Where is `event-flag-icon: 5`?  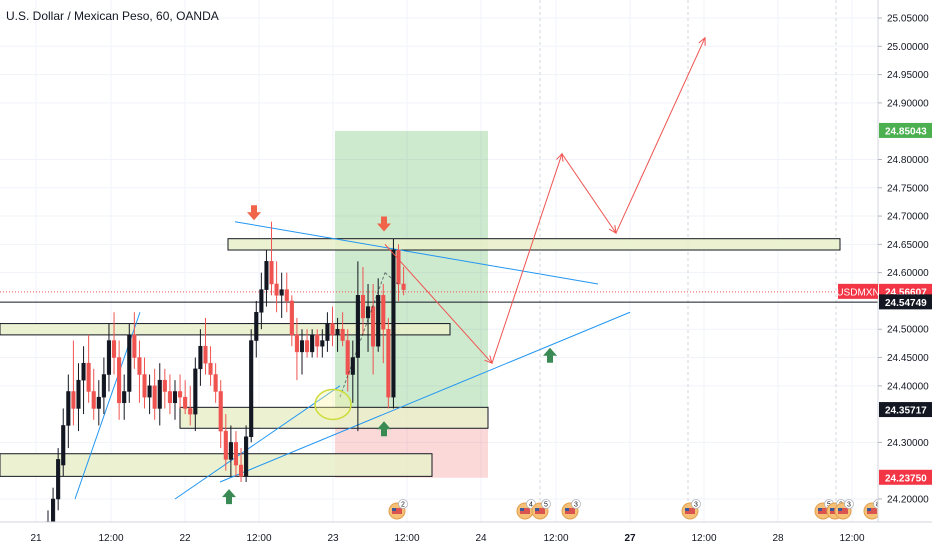
event-flag-icon: 5 is located at coordinates (541, 509).